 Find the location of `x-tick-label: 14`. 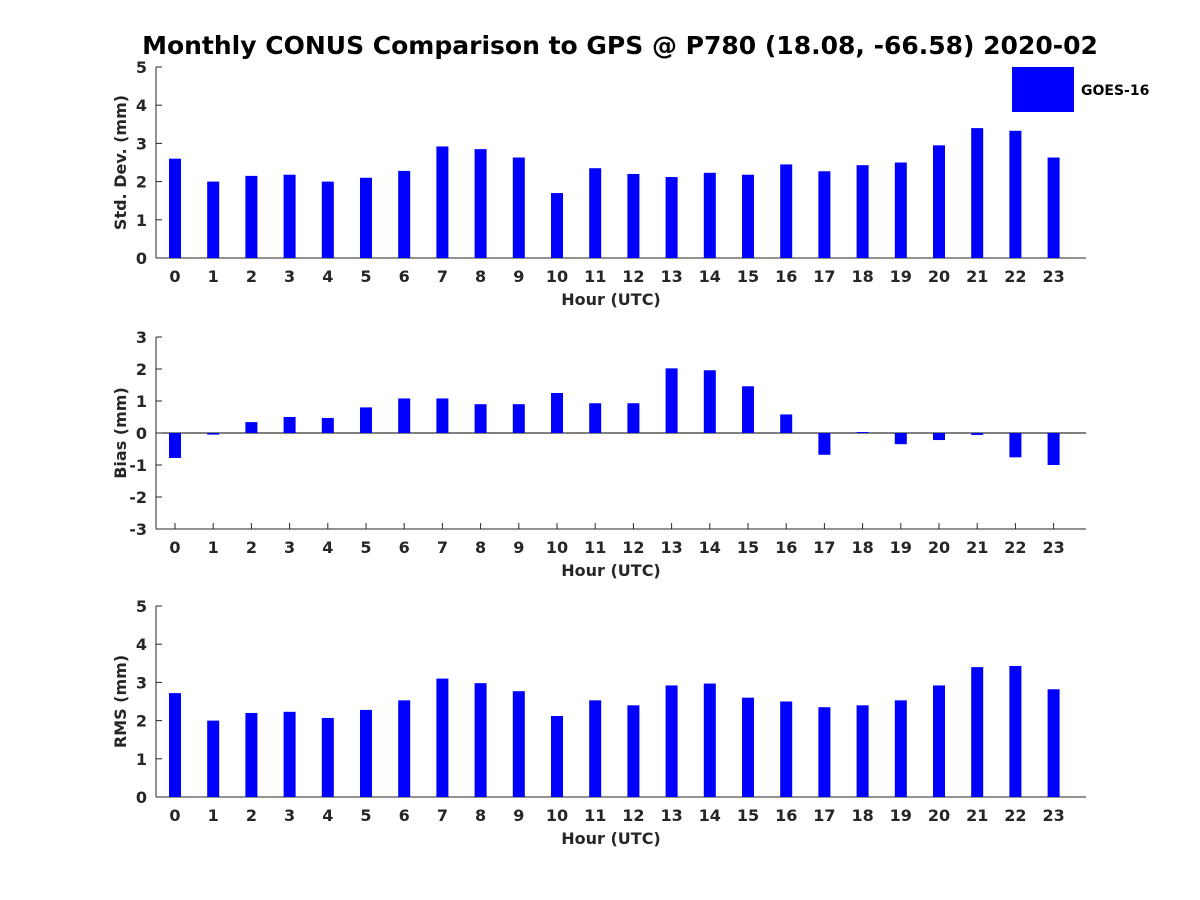

x-tick-label: 14 is located at coordinates (710, 276).